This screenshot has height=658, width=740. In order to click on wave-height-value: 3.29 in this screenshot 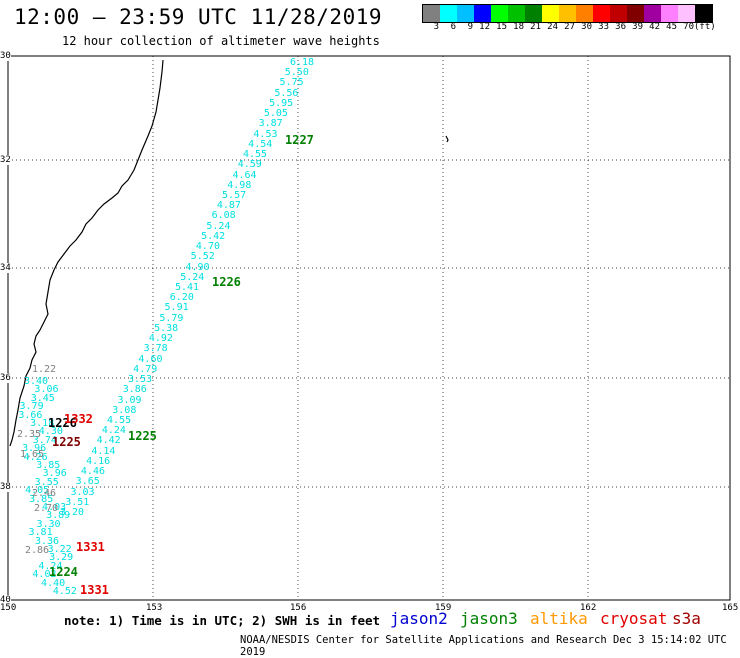, I will do `click(61, 558)`.